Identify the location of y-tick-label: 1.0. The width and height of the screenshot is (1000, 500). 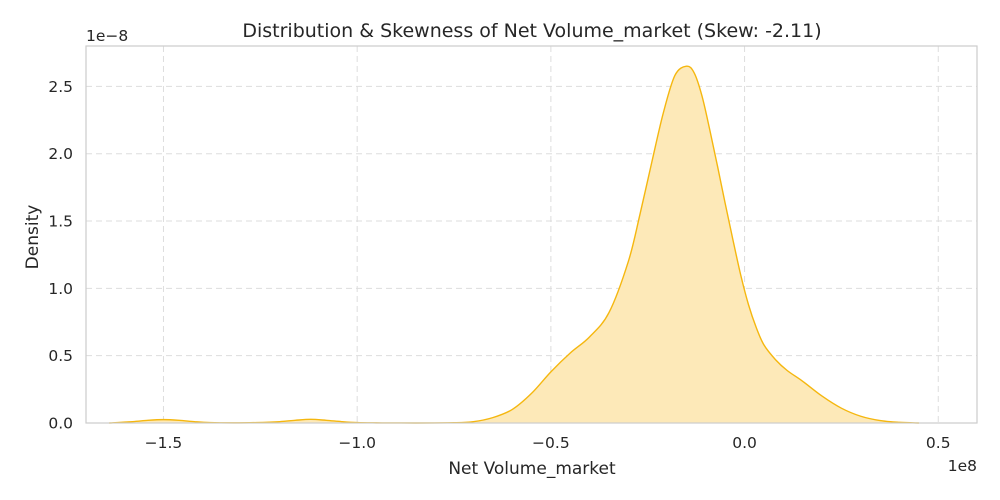
(60, 289).